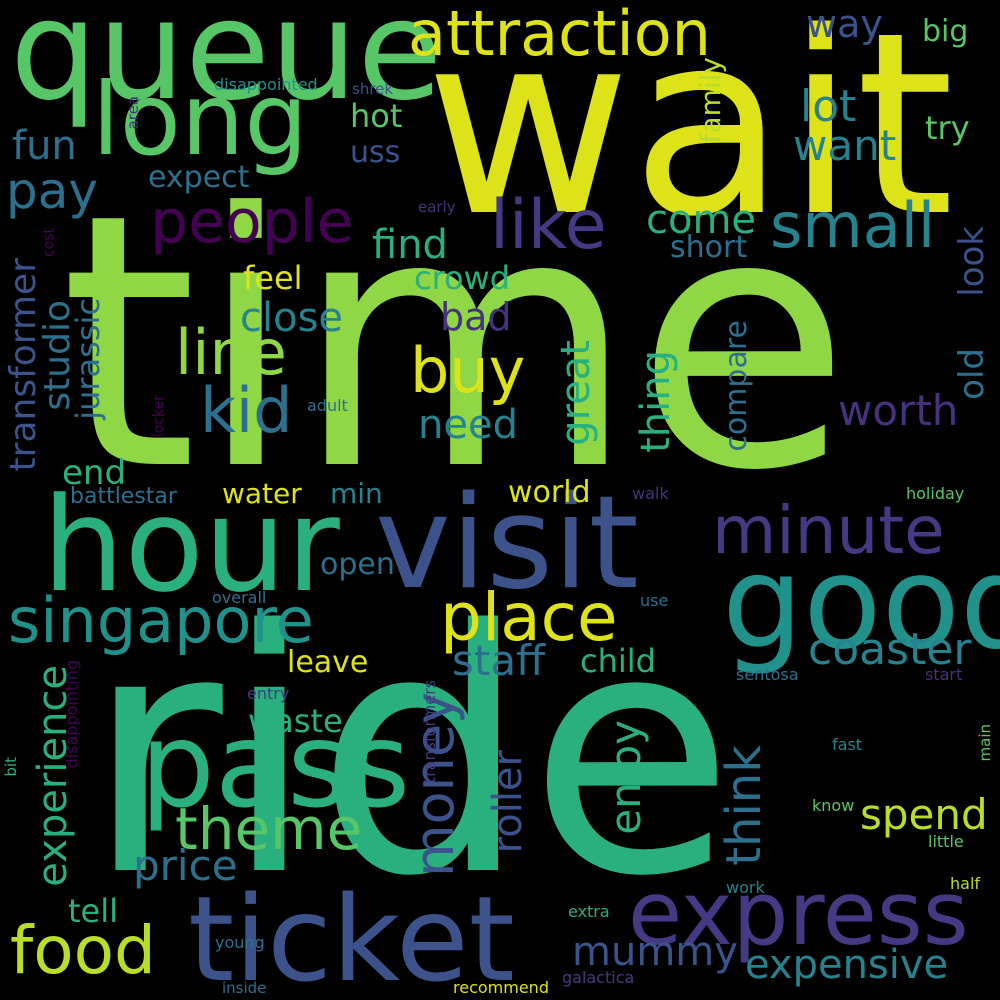 Image resolution: width=1000 pixels, height=1000 pixels. Describe the element at coordinates (123, 496) in the screenshot. I see `word-battlestar: battlestar` at that location.